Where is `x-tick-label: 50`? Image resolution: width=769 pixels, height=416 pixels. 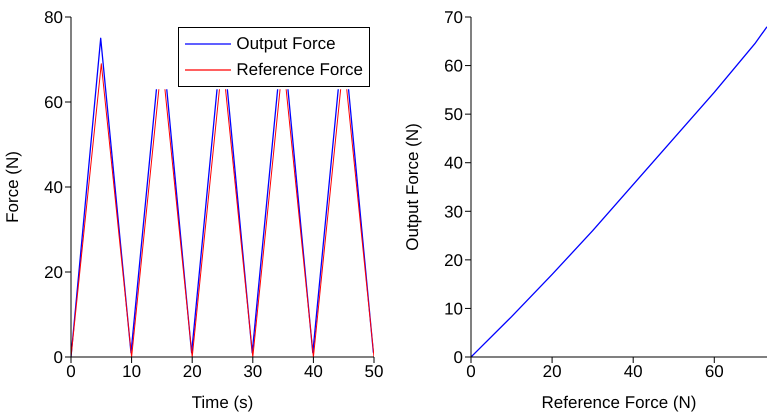 x-tick-label: 50 is located at coordinates (374, 372).